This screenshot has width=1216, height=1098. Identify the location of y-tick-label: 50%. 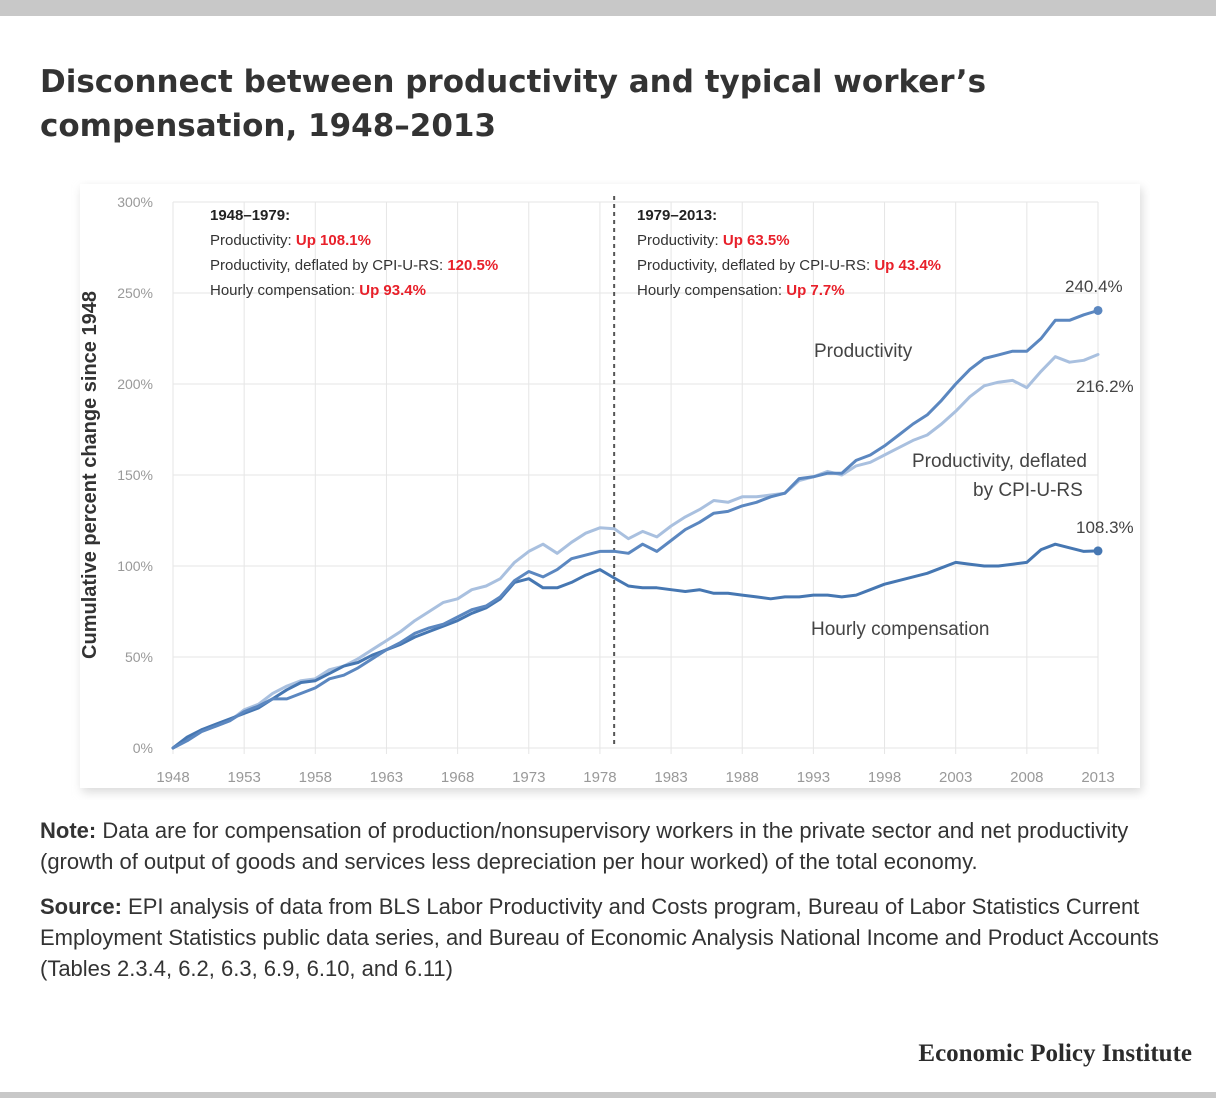
(139, 657).